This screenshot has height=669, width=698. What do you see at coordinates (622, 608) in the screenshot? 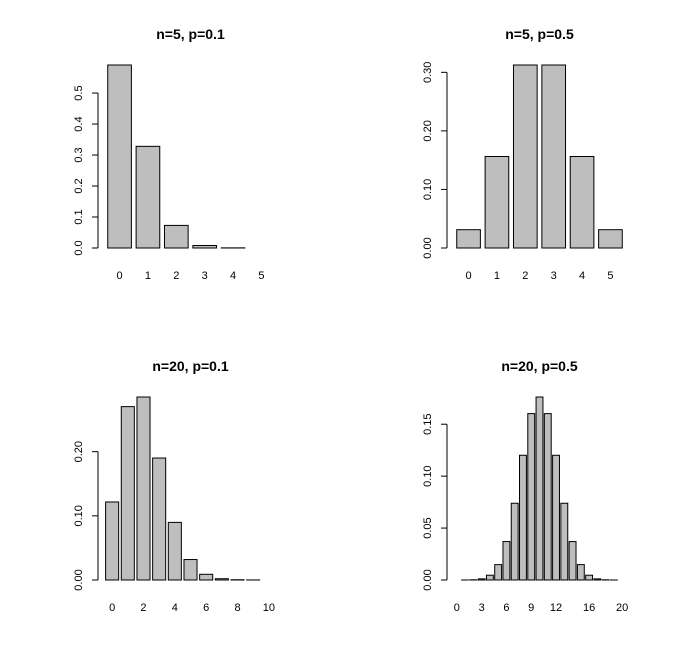
I see `x-tick-label: 20` at bounding box center [622, 608].